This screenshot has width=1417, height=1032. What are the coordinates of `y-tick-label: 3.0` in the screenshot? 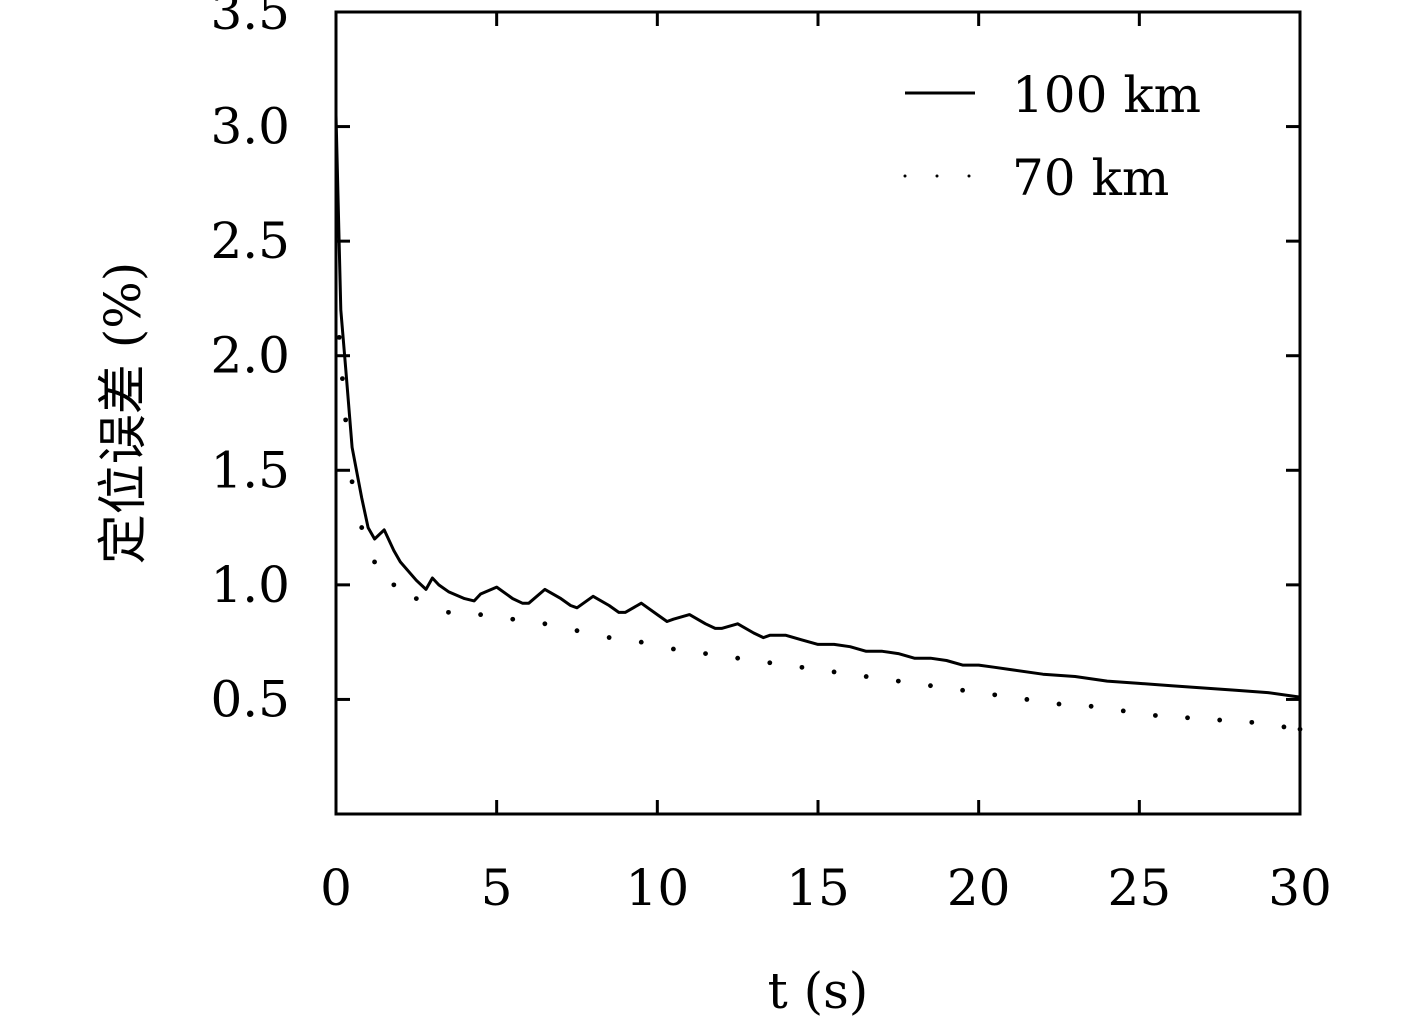 It's located at (250, 127).